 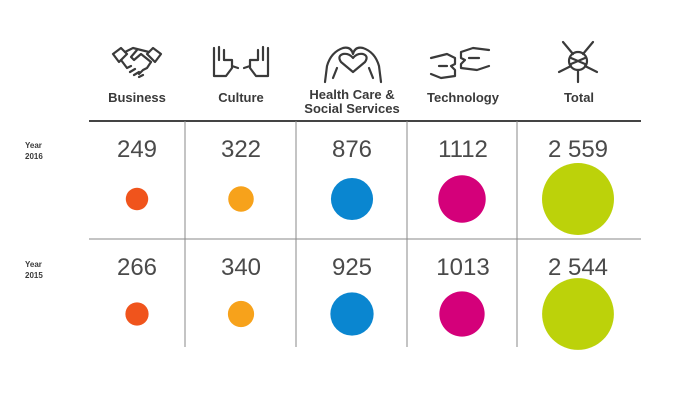 I want to click on value-label: 876, so click(x=352, y=149).